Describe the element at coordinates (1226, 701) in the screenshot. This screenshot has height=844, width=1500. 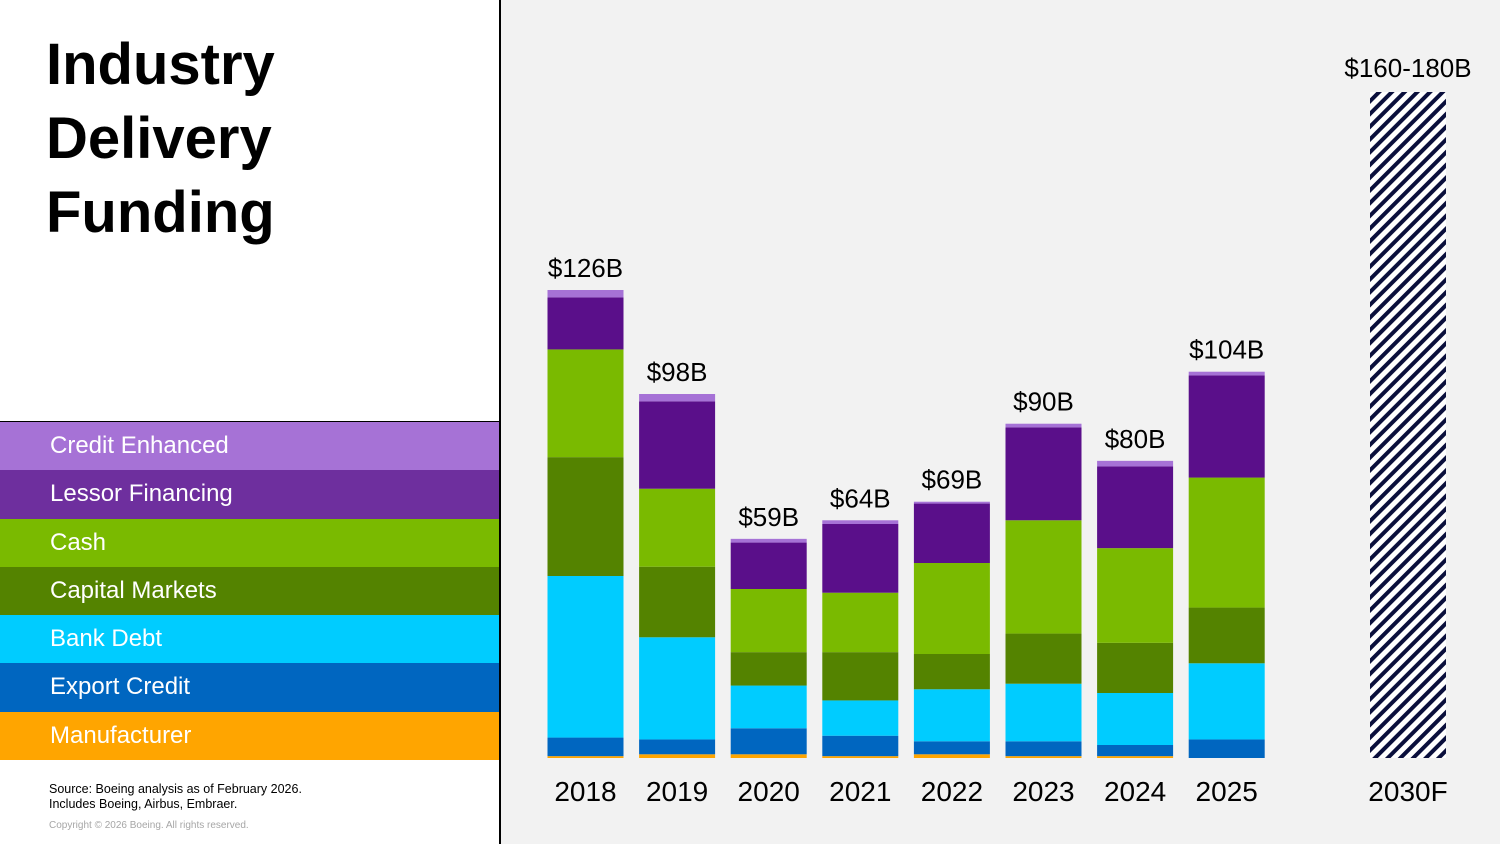
I see `bar-segment-2025-bank-debt` at that location.